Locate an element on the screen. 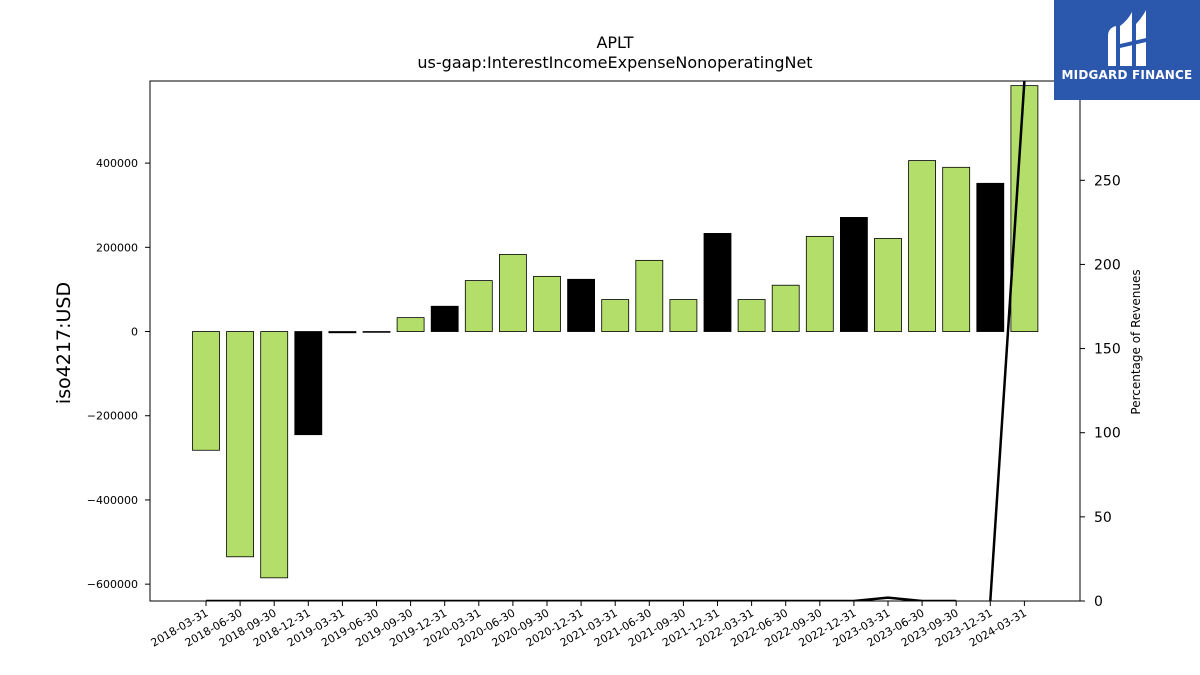 This screenshot has height=675, width=1200. y2-tick-label: 150 is located at coordinates (1107, 350).